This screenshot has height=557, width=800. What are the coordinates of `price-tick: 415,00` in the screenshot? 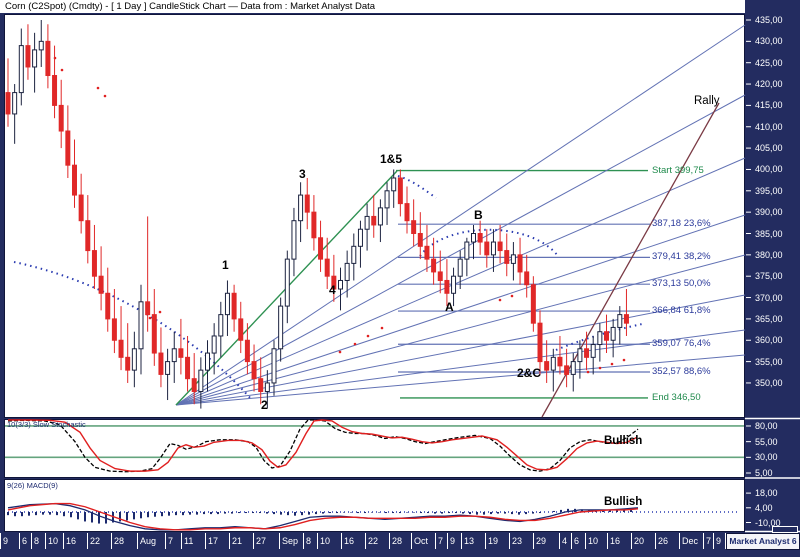 It's located at (769, 105).